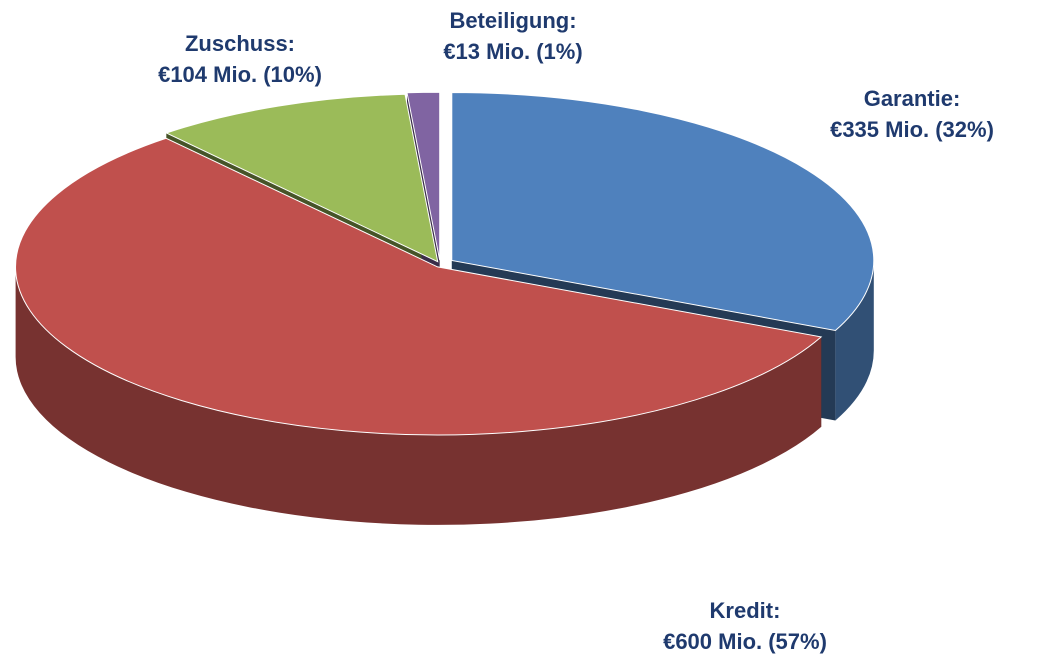  Describe the element at coordinates (745, 610) in the screenshot. I see `slice-label: Kredit:` at that location.